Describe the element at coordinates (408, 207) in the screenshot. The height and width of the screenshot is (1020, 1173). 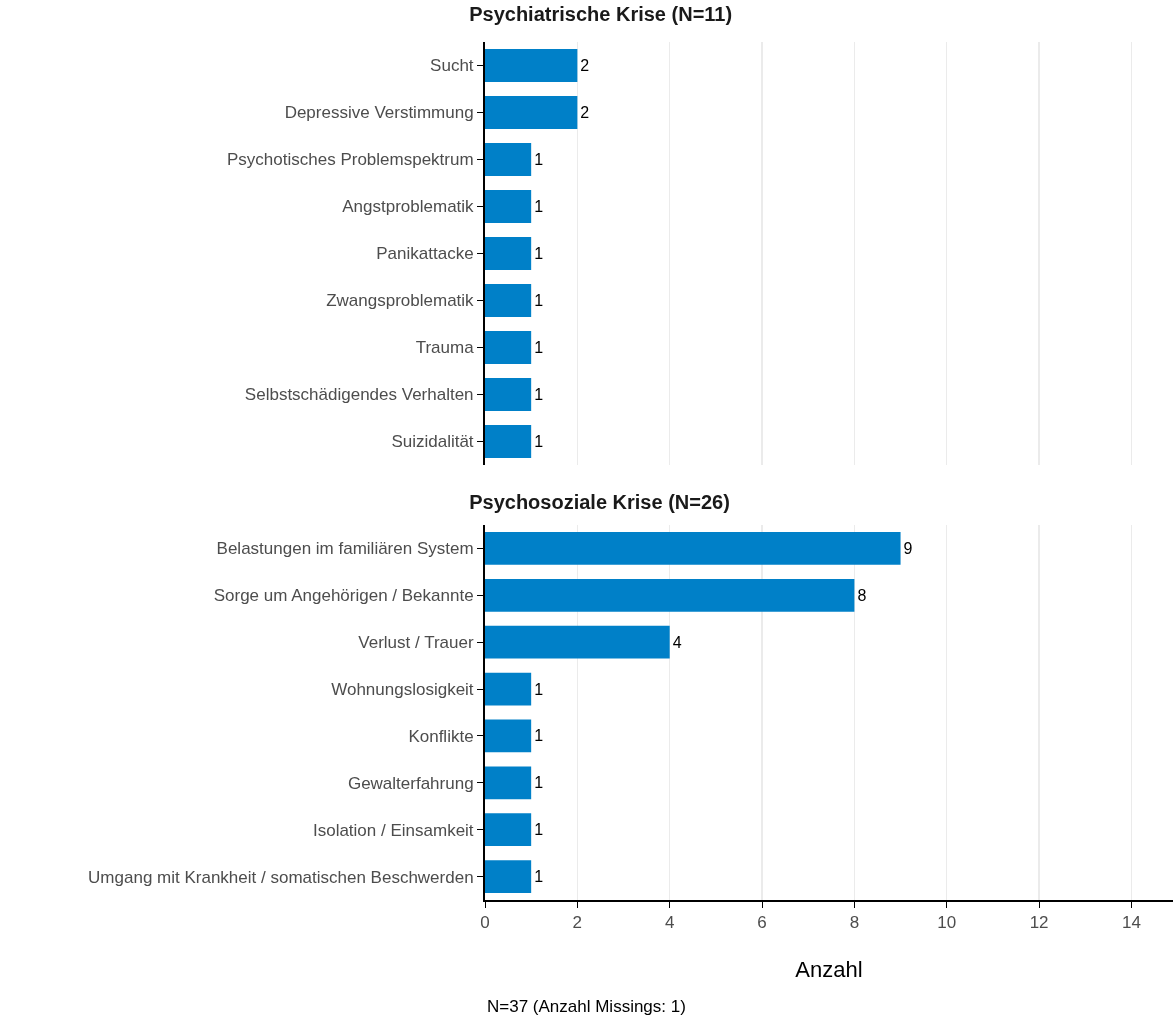
I see `y-tick-label: Angstproblematik` at that location.